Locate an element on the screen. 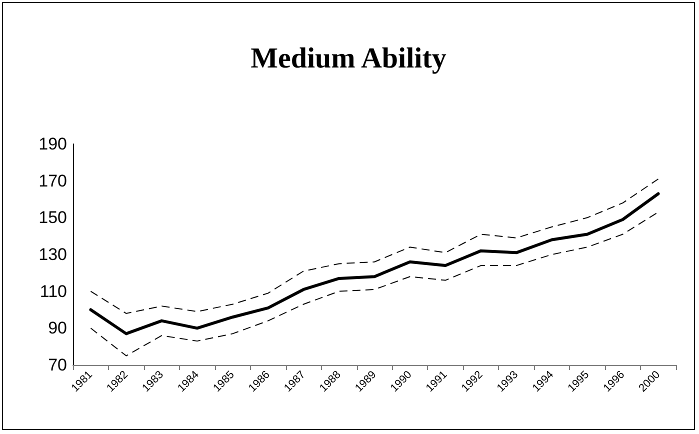  y-tick-label: 190 is located at coordinates (52, 144).